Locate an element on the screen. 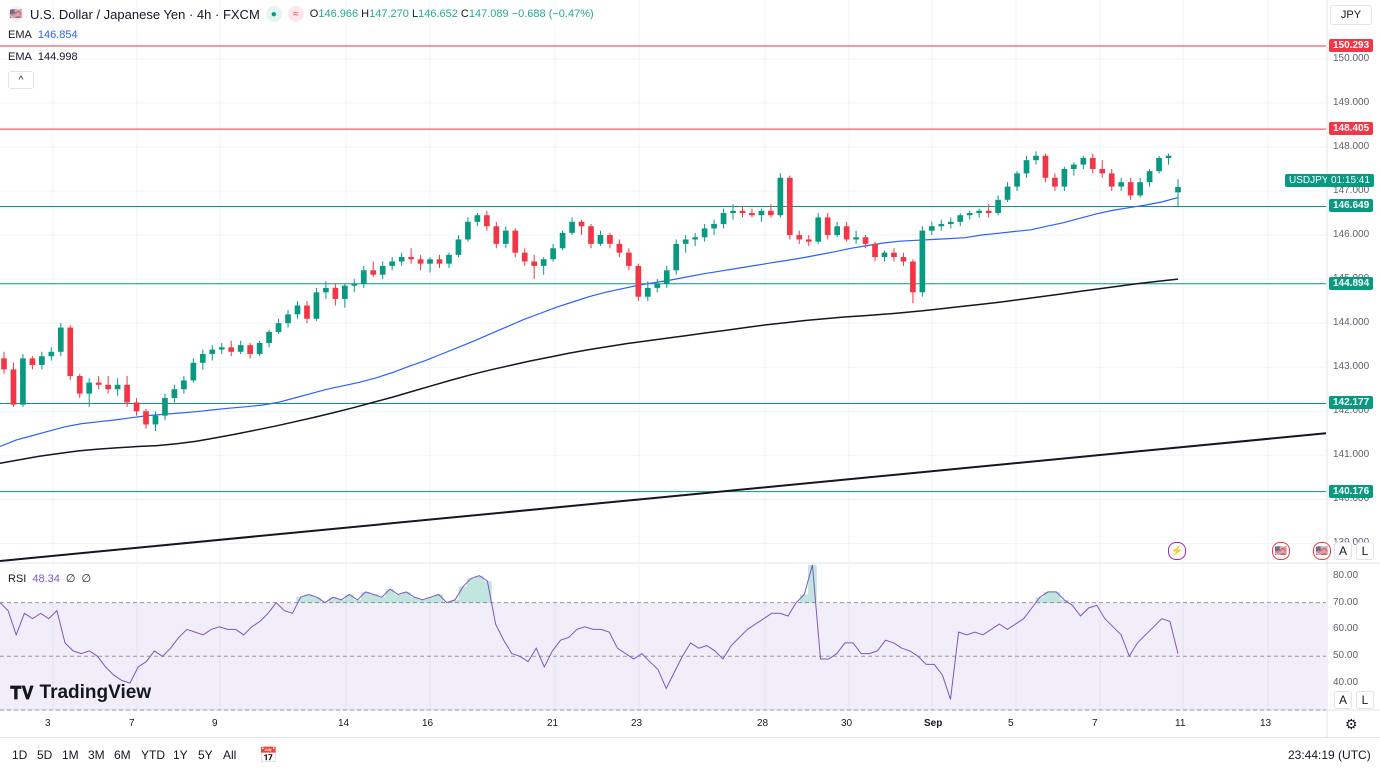 This screenshot has width=1380, height=776. date-label: 21 is located at coordinates (553, 723).